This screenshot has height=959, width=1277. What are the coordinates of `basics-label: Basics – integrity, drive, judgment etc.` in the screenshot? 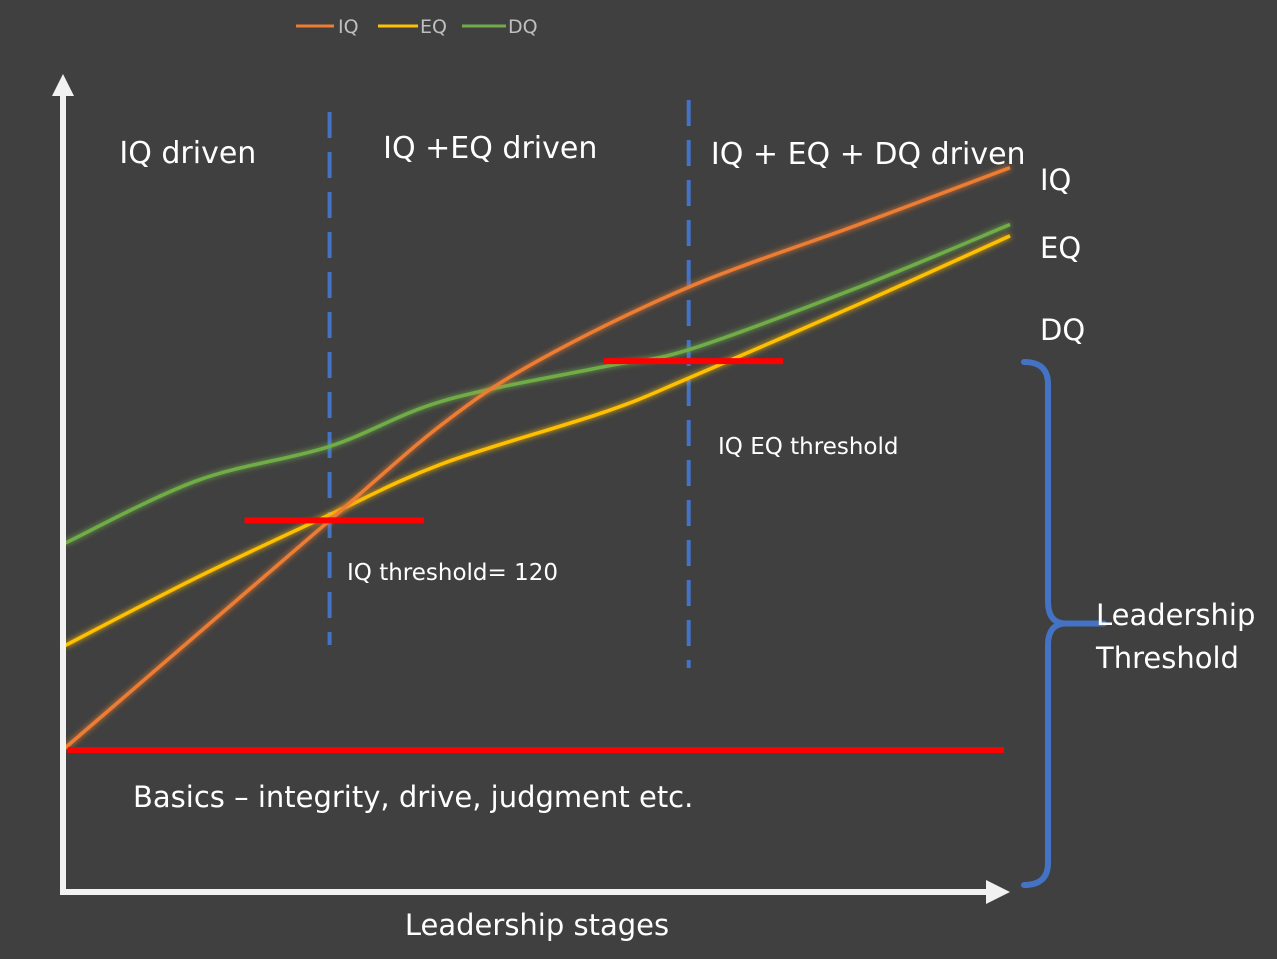 It's located at (413, 797).